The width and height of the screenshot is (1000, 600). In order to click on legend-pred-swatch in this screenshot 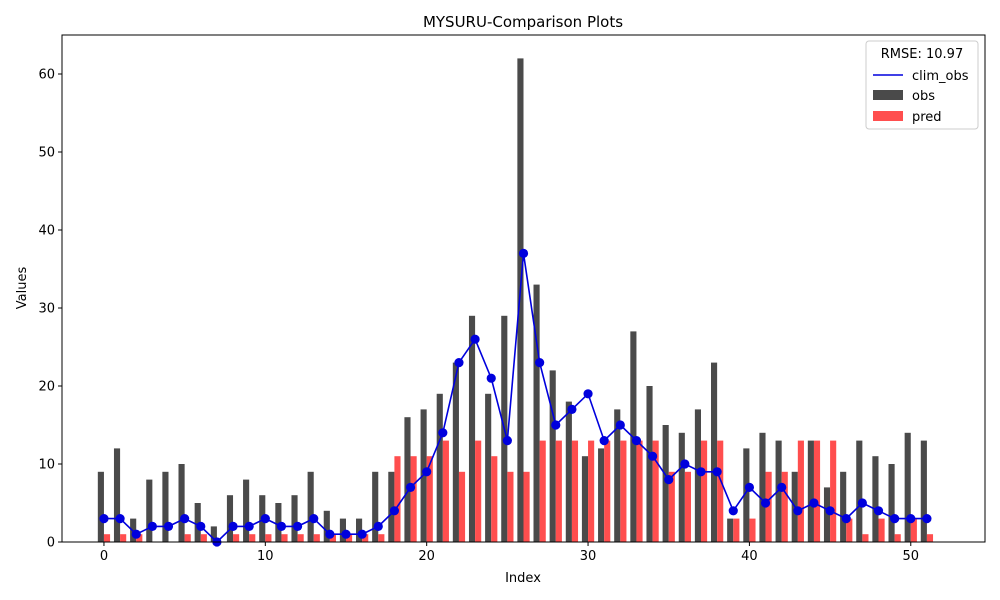, I will do `click(888, 116)`.